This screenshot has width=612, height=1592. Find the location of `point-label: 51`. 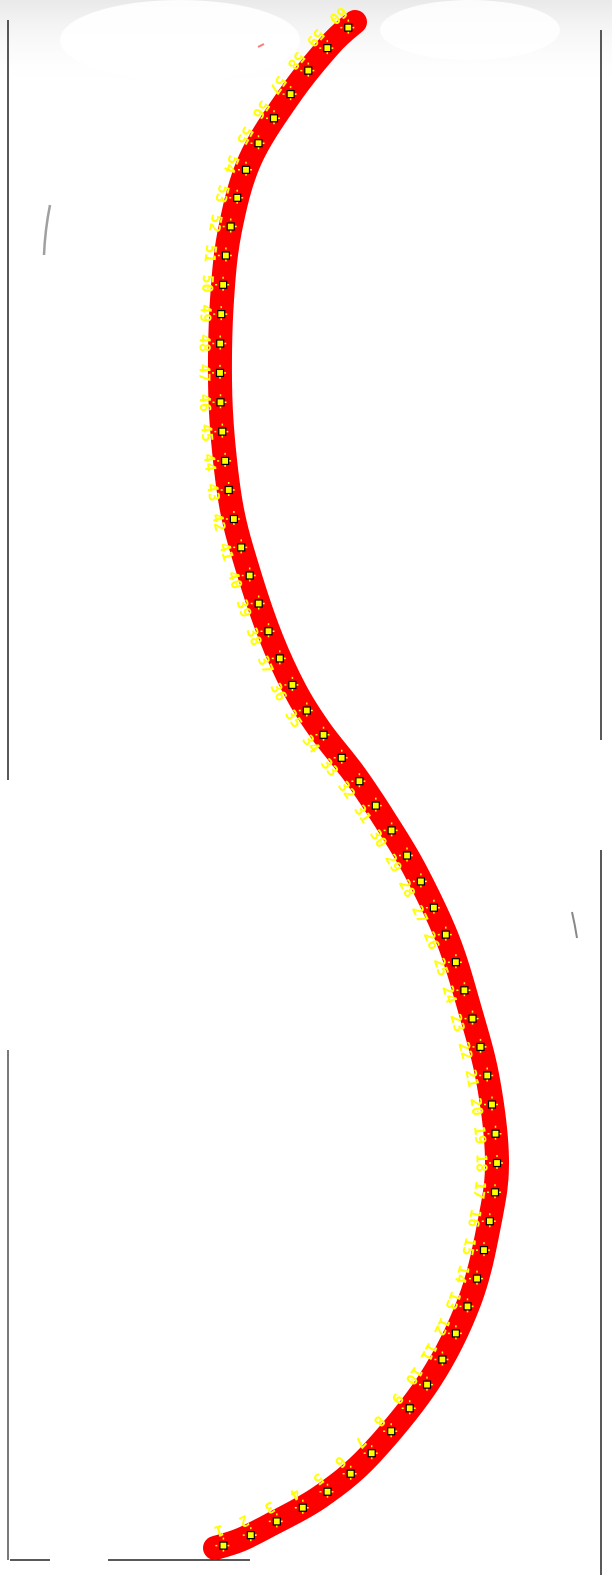

point-label: 51 is located at coordinates (210, 253).